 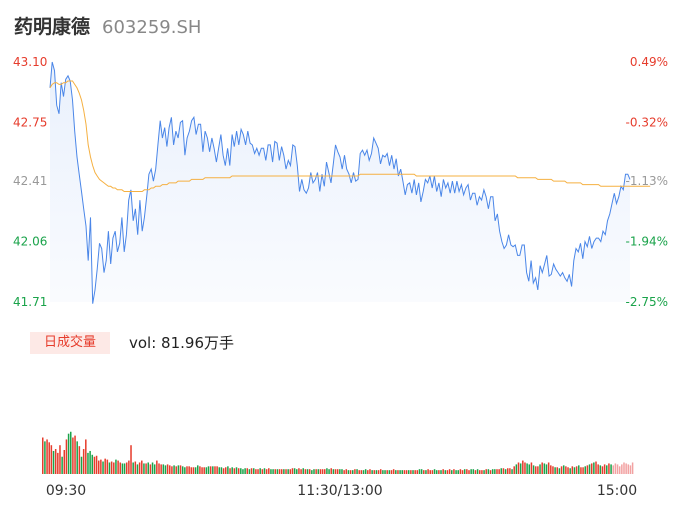 What do you see at coordinates (647, 182) in the screenshot?
I see `y-axis-right-percent: 0.49% -0.32% -1.13% -1.94% -2.75%` at bounding box center [647, 182].